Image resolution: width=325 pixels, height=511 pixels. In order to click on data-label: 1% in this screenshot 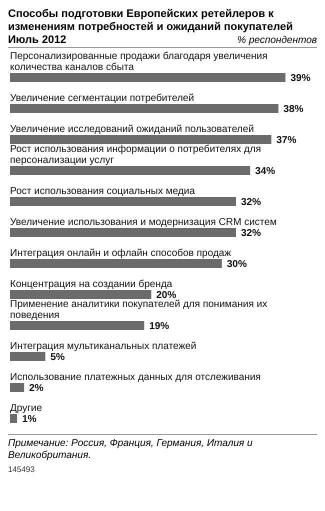, I will do `click(29, 420)`.